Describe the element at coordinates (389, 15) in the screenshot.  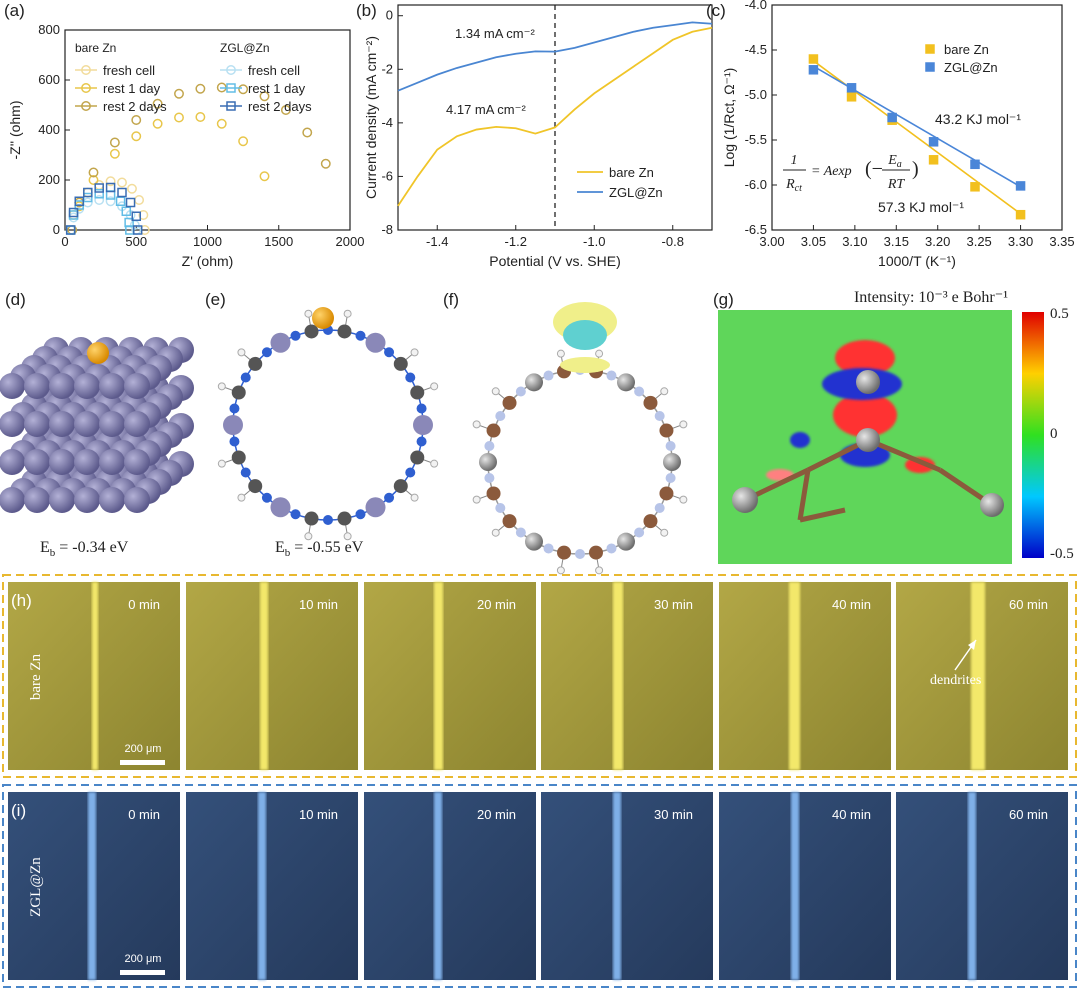
I see `y-tick-label: 0` at that location.